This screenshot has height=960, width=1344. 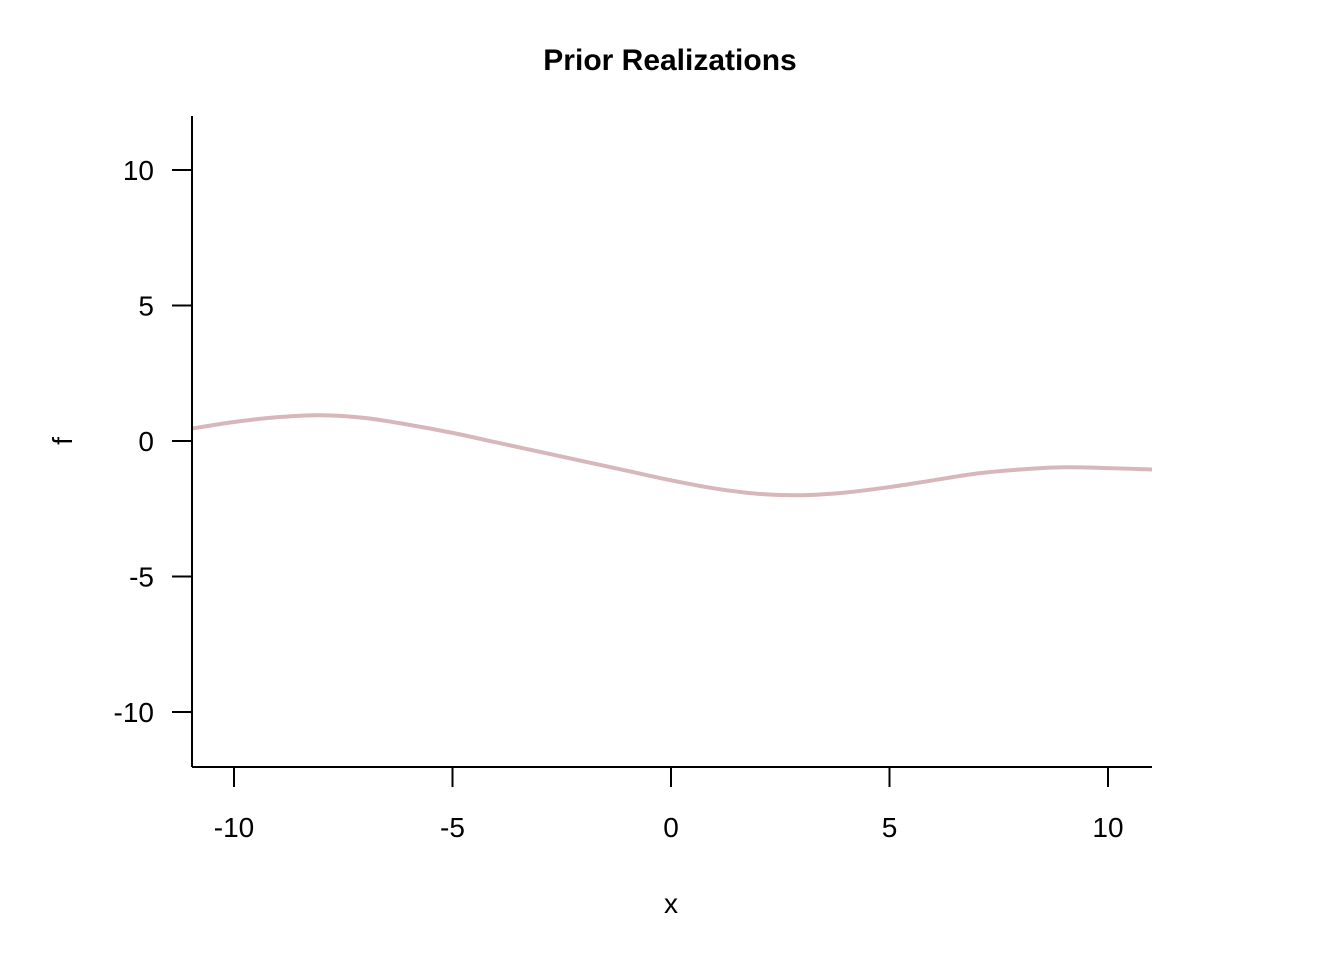 I want to click on x-tick-label: 10, so click(x=1107, y=827).